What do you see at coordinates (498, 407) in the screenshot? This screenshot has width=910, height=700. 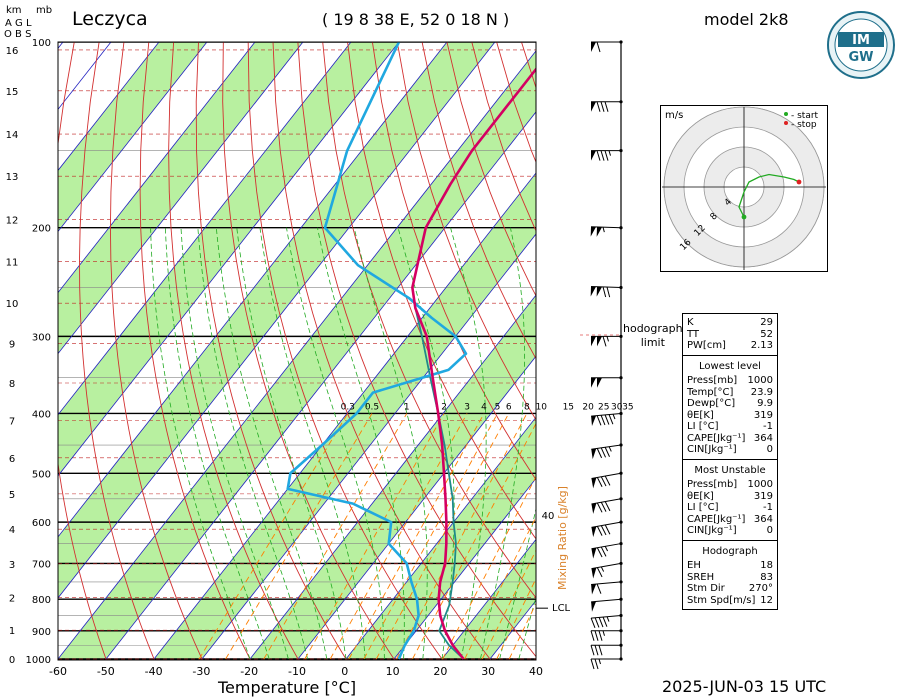 I see `mixing-ratio-tick-label: 5` at bounding box center [498, 407].